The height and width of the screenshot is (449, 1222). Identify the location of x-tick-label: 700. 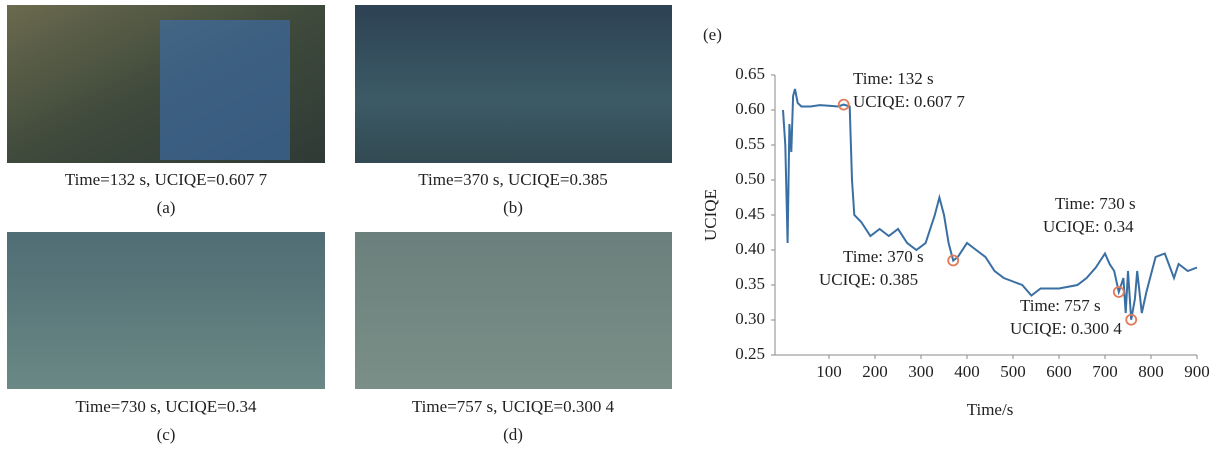
(1105, 371).